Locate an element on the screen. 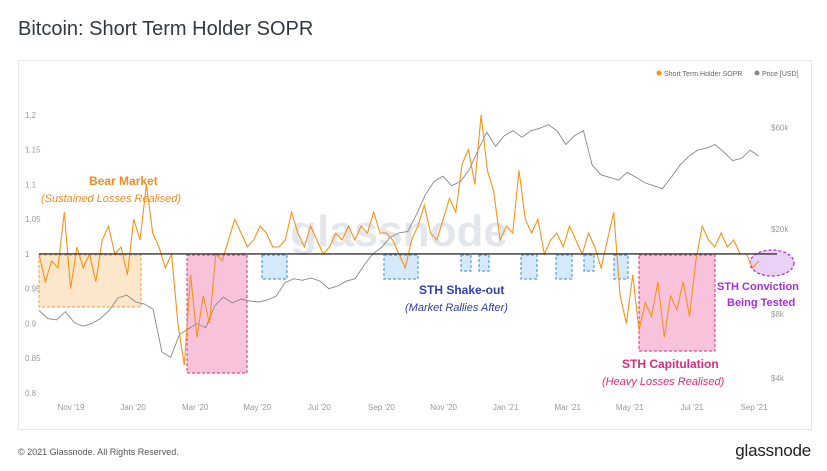  y-left-tick-label: 1.05 is located at coordinates (33, 219).